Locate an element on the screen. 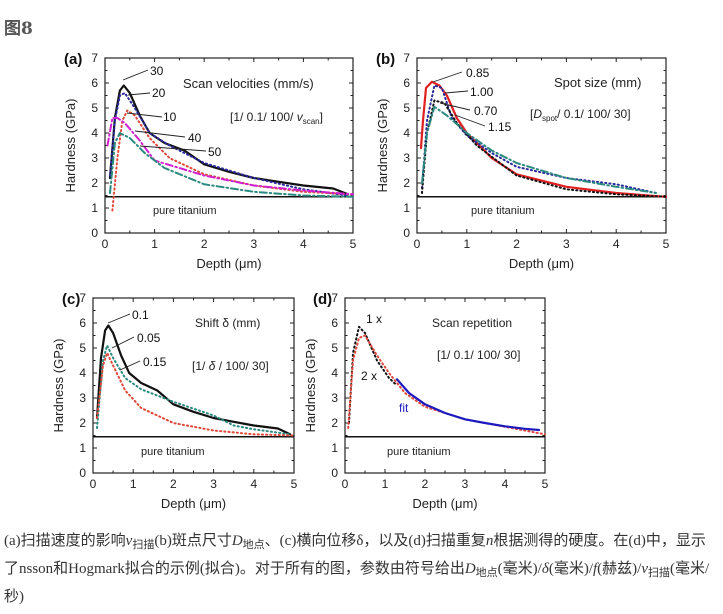 The image size is (723, 614). param-subscript: scan is located at coordinates (311, 121).